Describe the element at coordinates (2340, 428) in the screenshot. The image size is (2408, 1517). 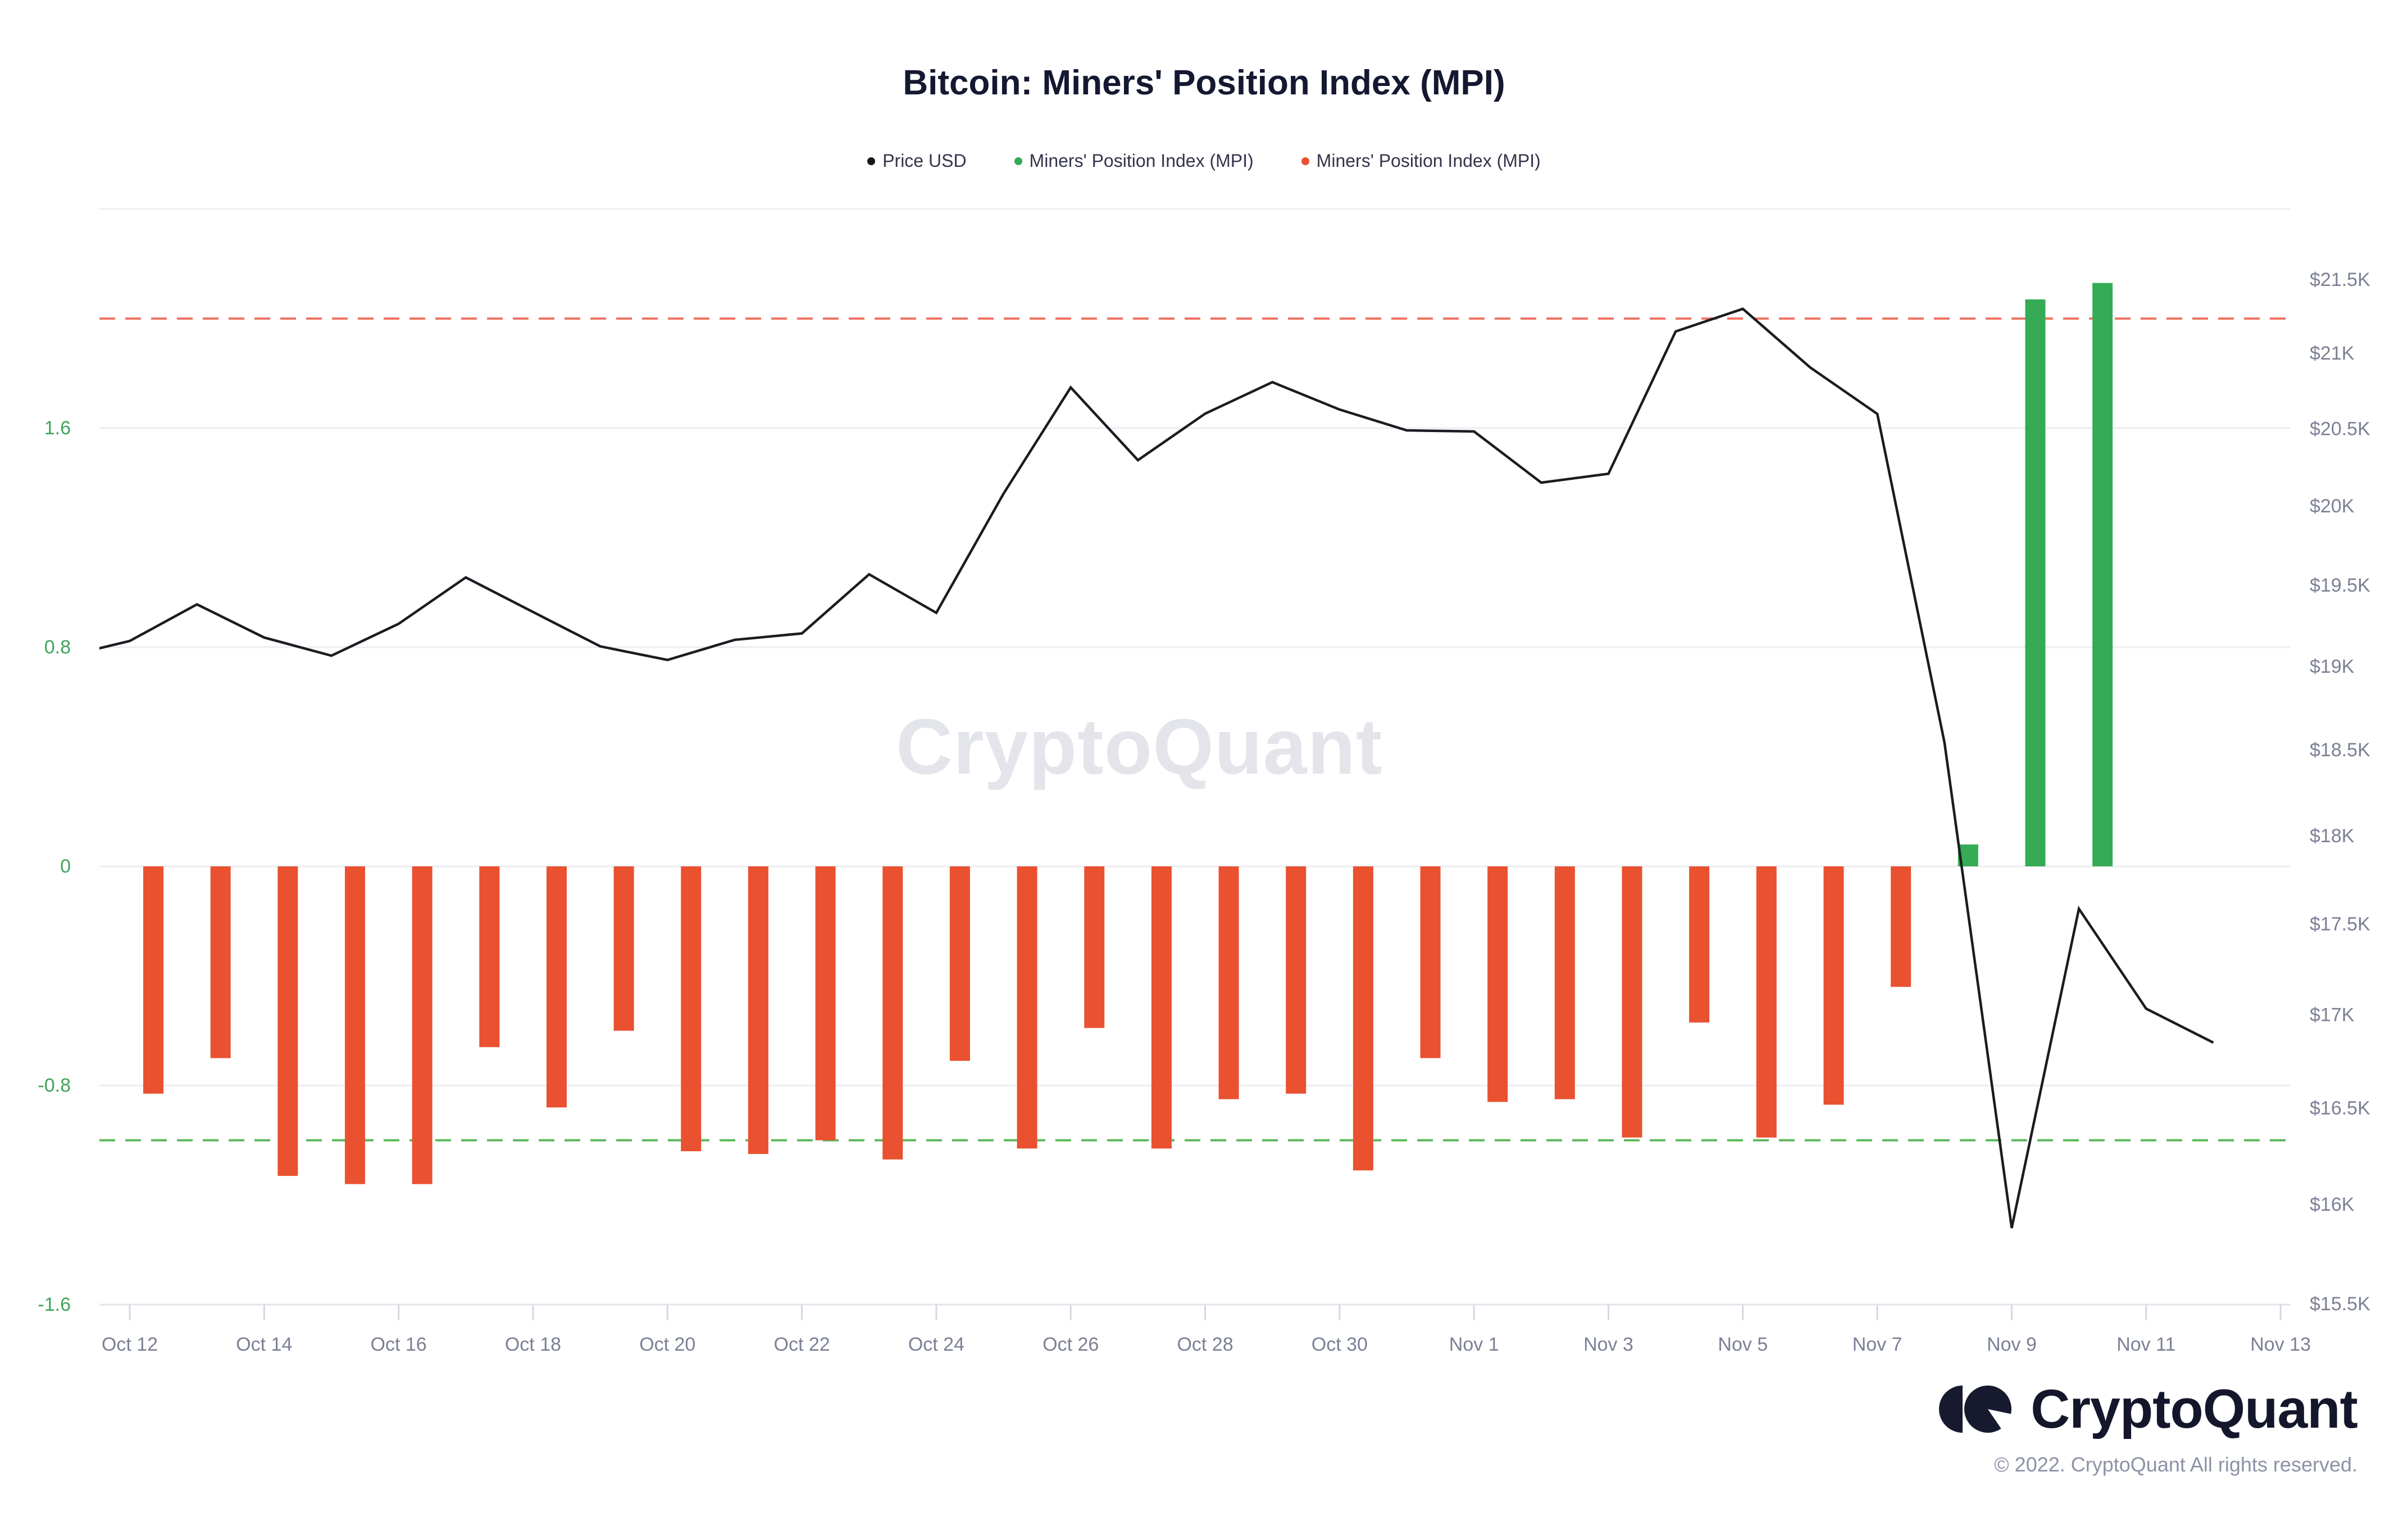
I see `right-axis-label: $20.5K` at that location.